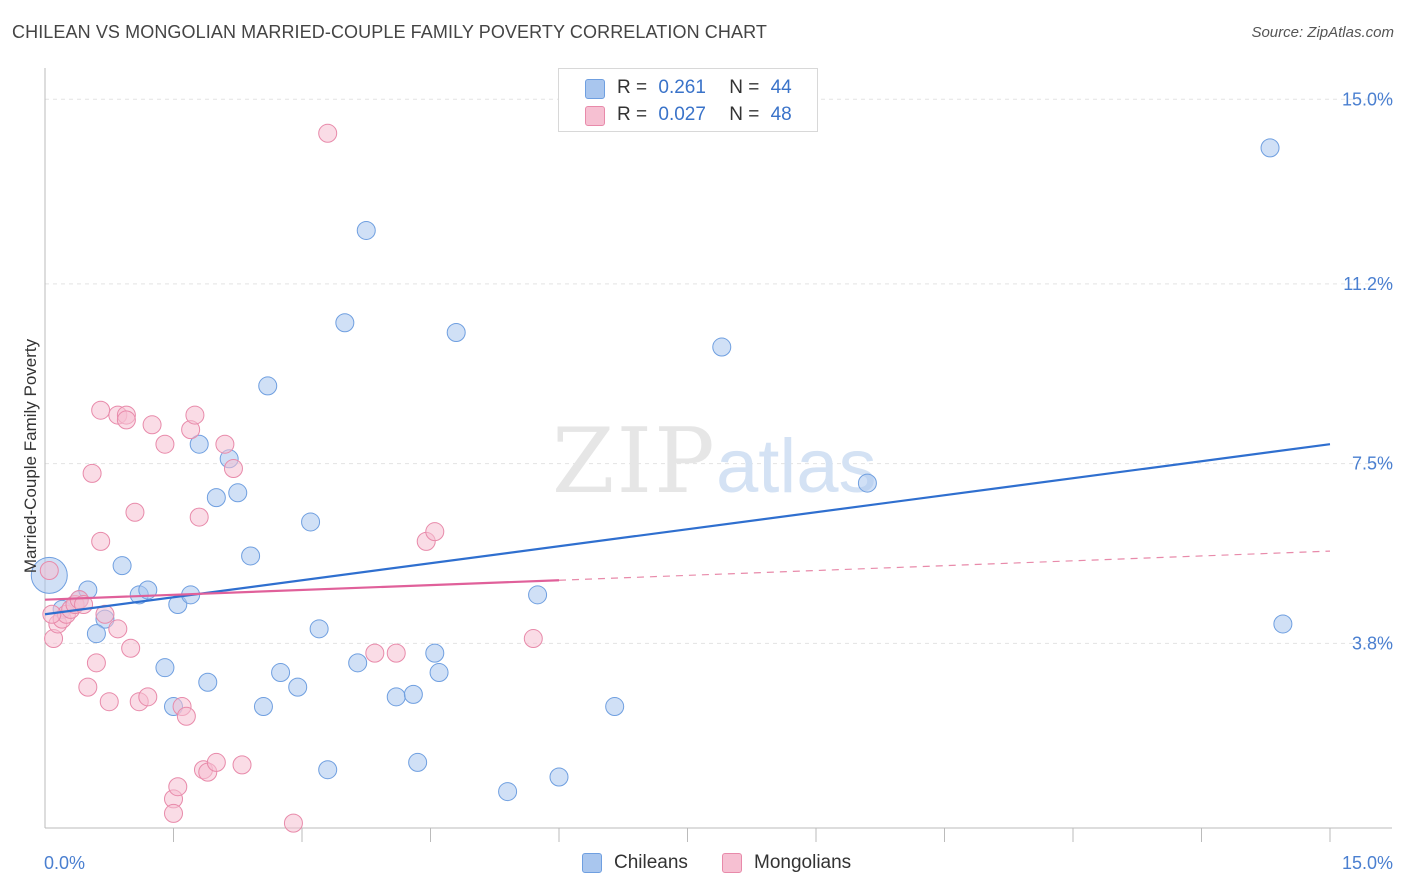 The width and height of the screenshot is (1406, 892). Describe the element at coordinates (651, 862) in the screenshot. I see `series-label-chileans: Chileans` at that location.